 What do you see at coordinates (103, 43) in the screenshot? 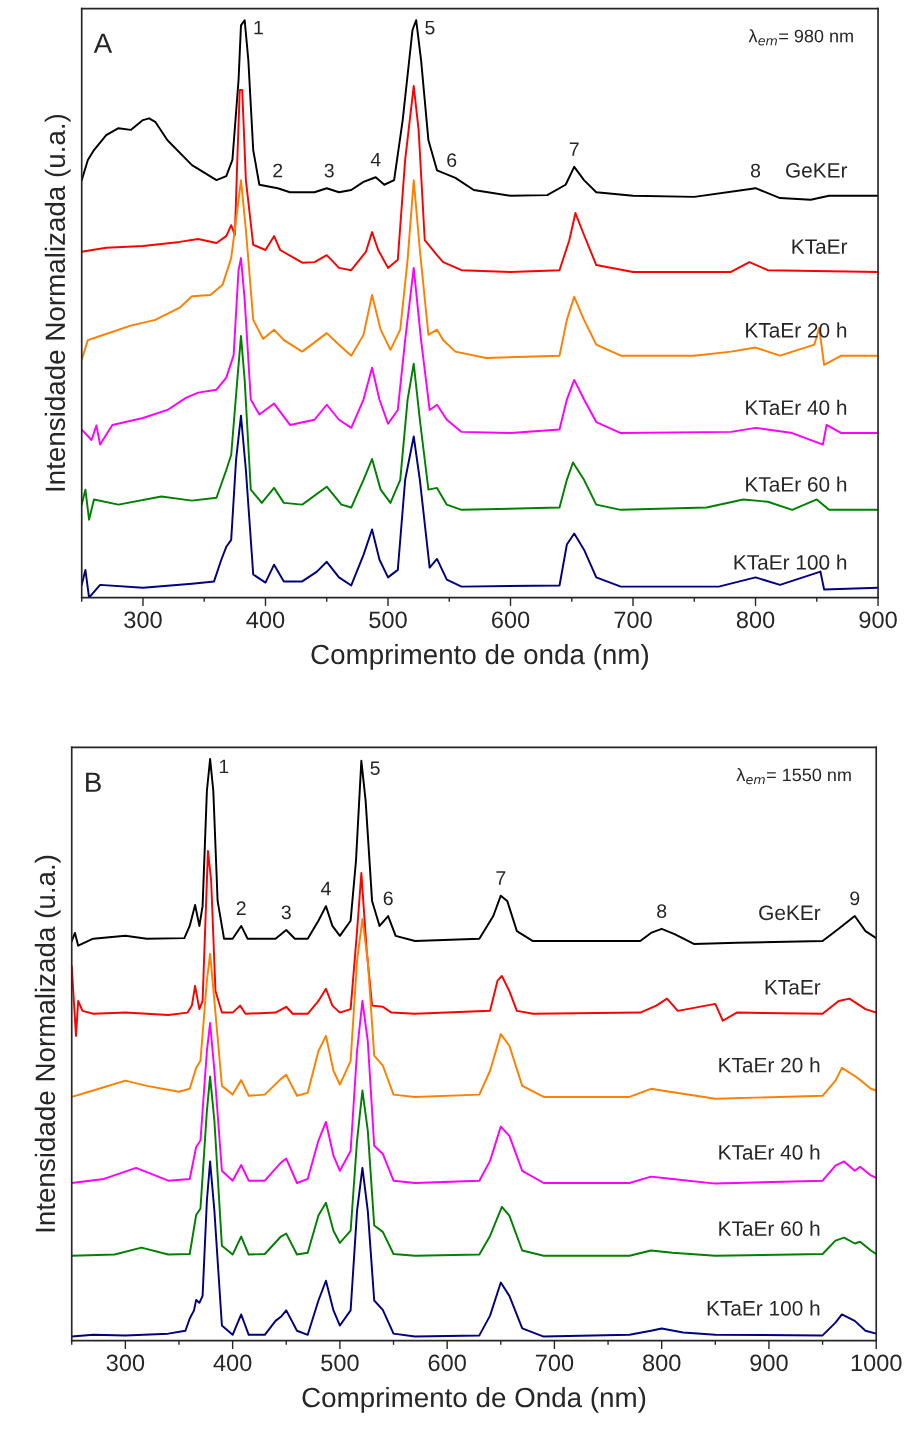
I see `chart-title: A` at bounding box center [103, 43].